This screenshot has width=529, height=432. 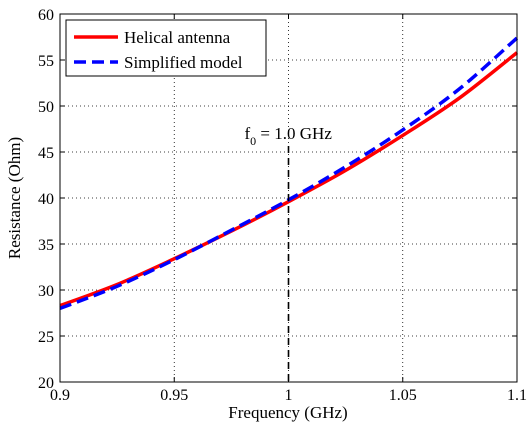 I want to click on legend-label-helical-antenna: Helical antenna, so click(x=177, y=37).